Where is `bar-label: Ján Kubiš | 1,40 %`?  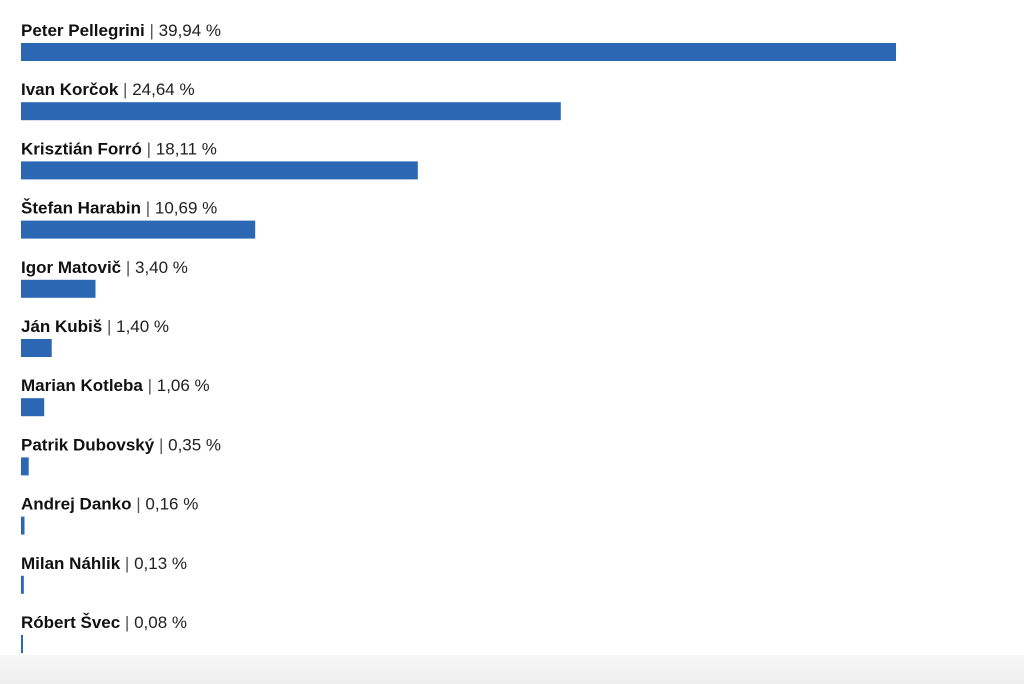 bar-label: Ján Kubiš | 1,40 % is located at coordinates (95, 326).